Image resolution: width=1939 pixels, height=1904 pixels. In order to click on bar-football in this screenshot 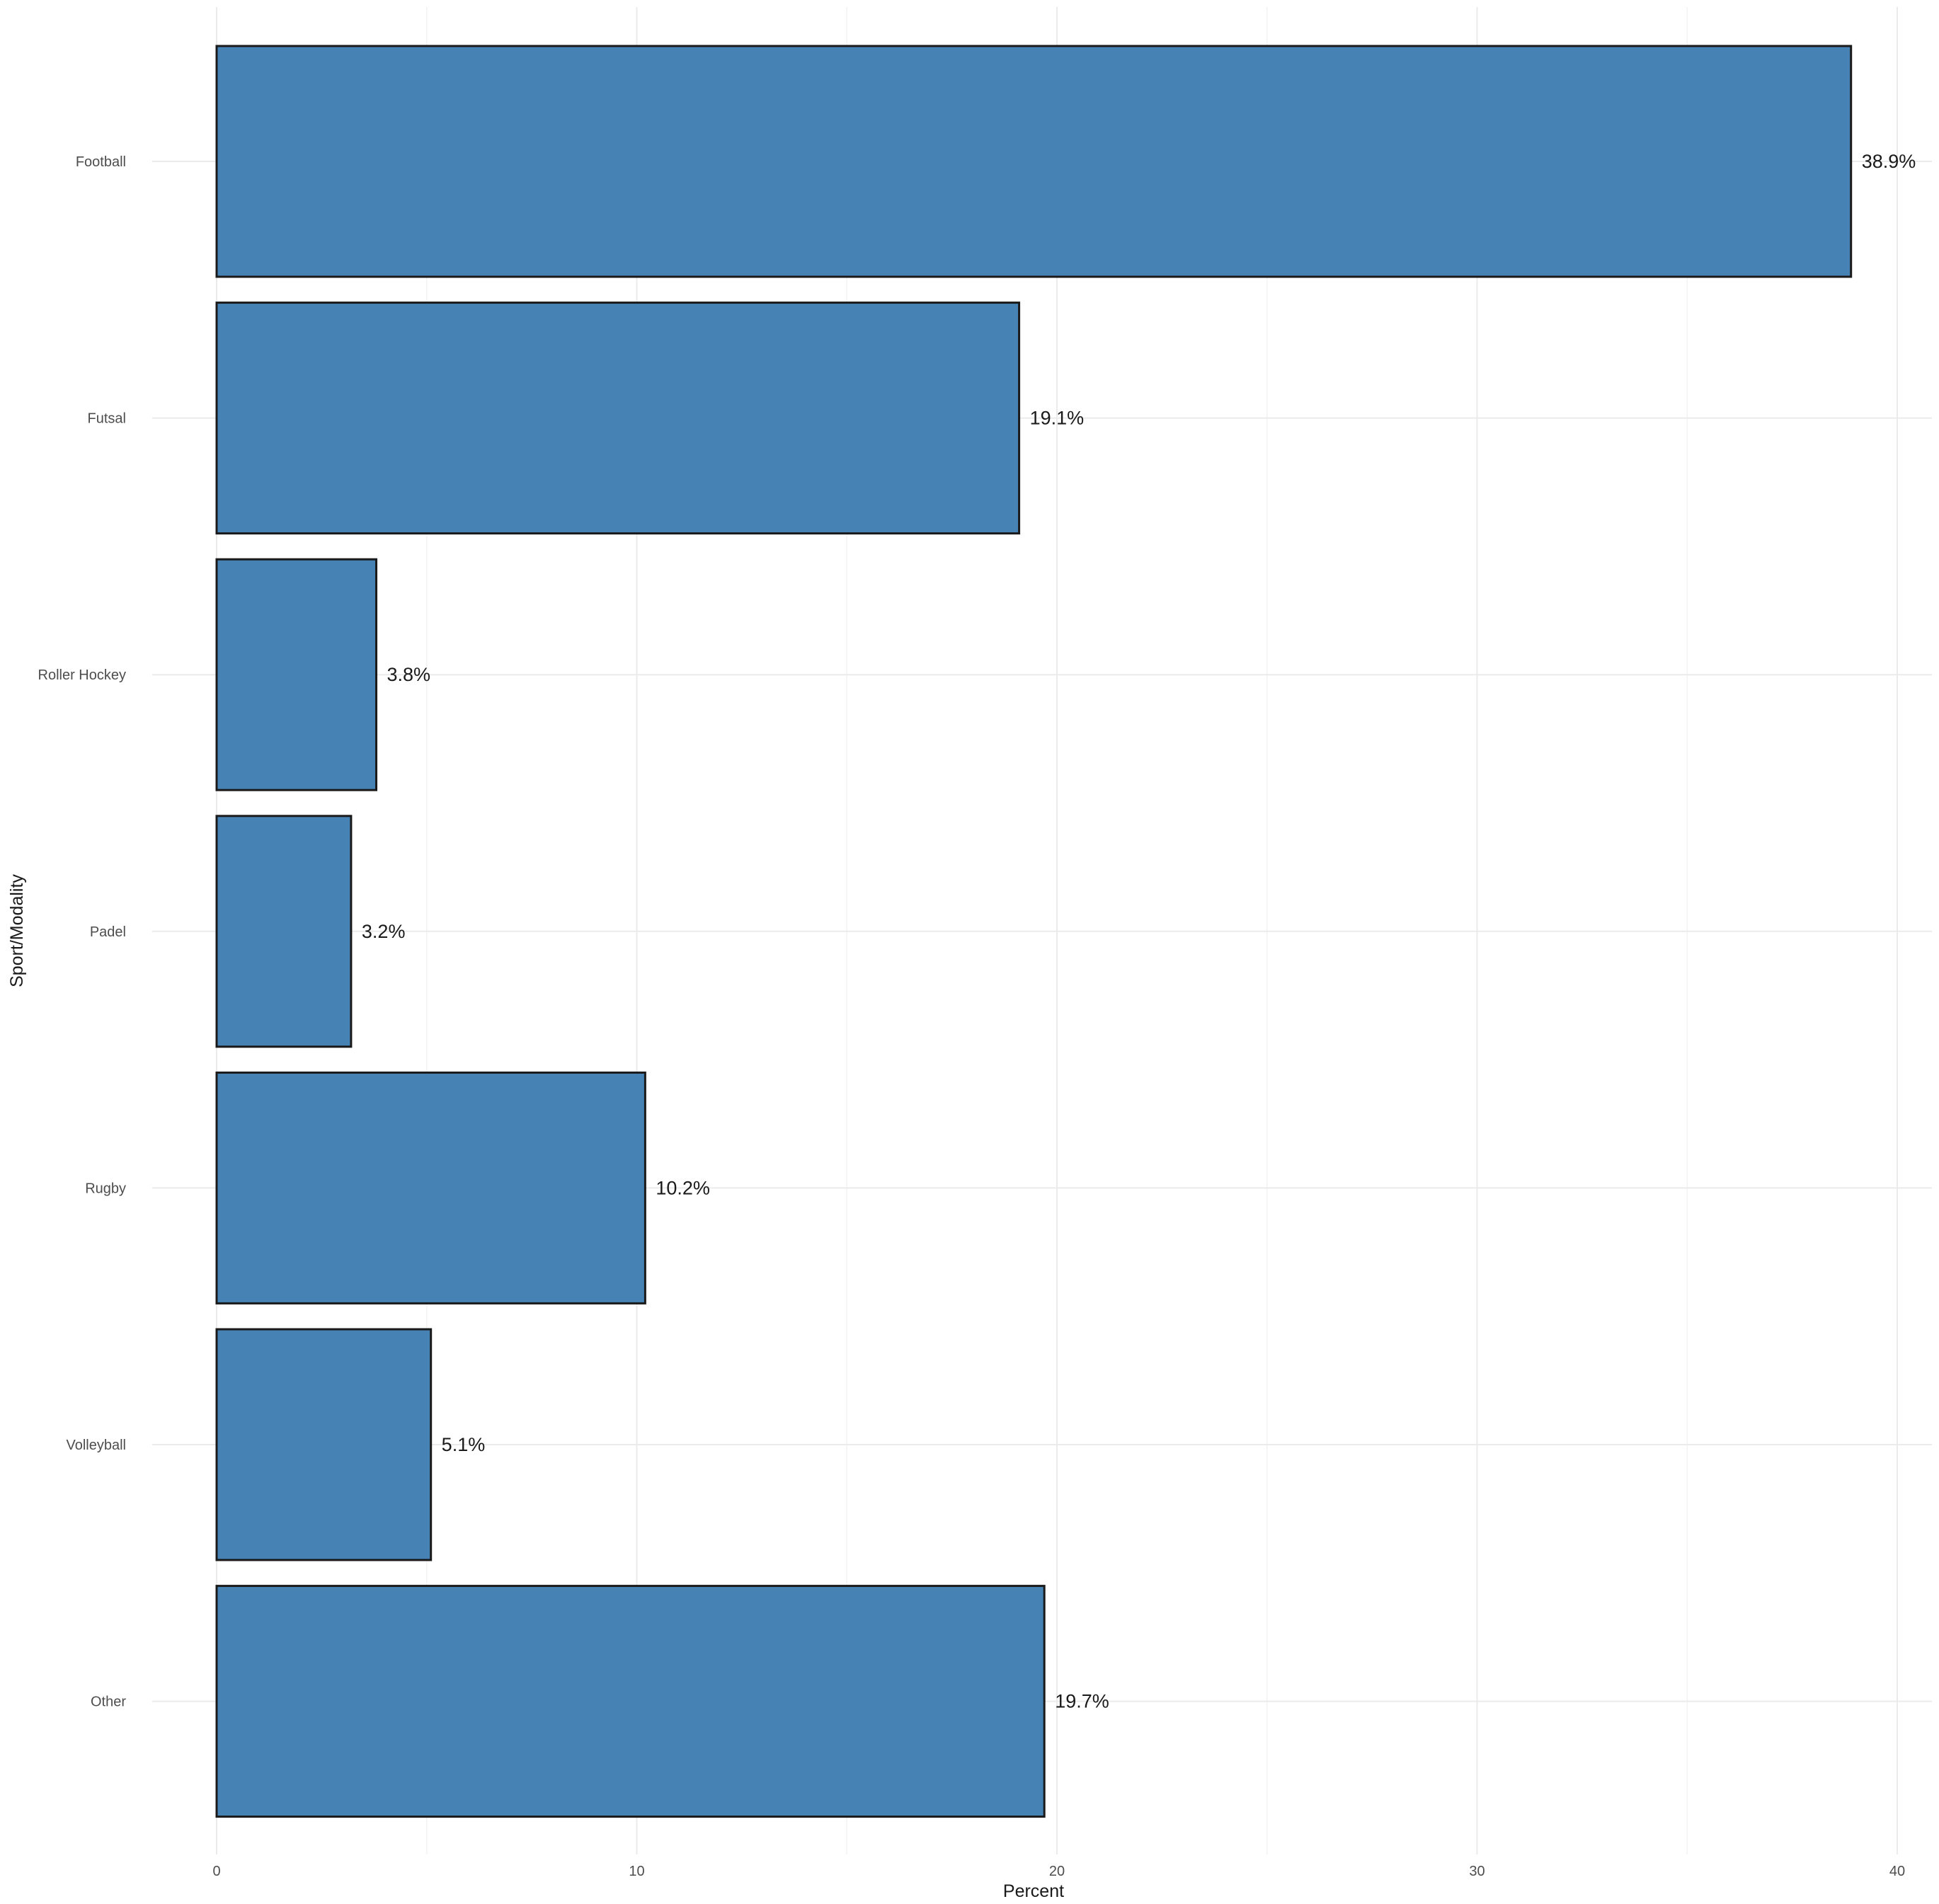, I will do `click(1034, 161)`.